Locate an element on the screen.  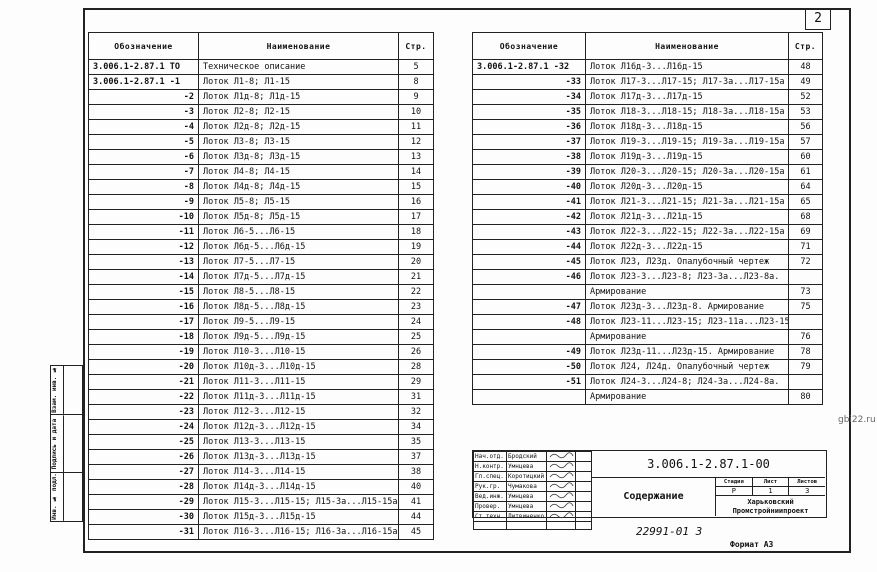
cell-name: Лоток Л9д-5...Л9д-15 is located at coordinates (298, 337).